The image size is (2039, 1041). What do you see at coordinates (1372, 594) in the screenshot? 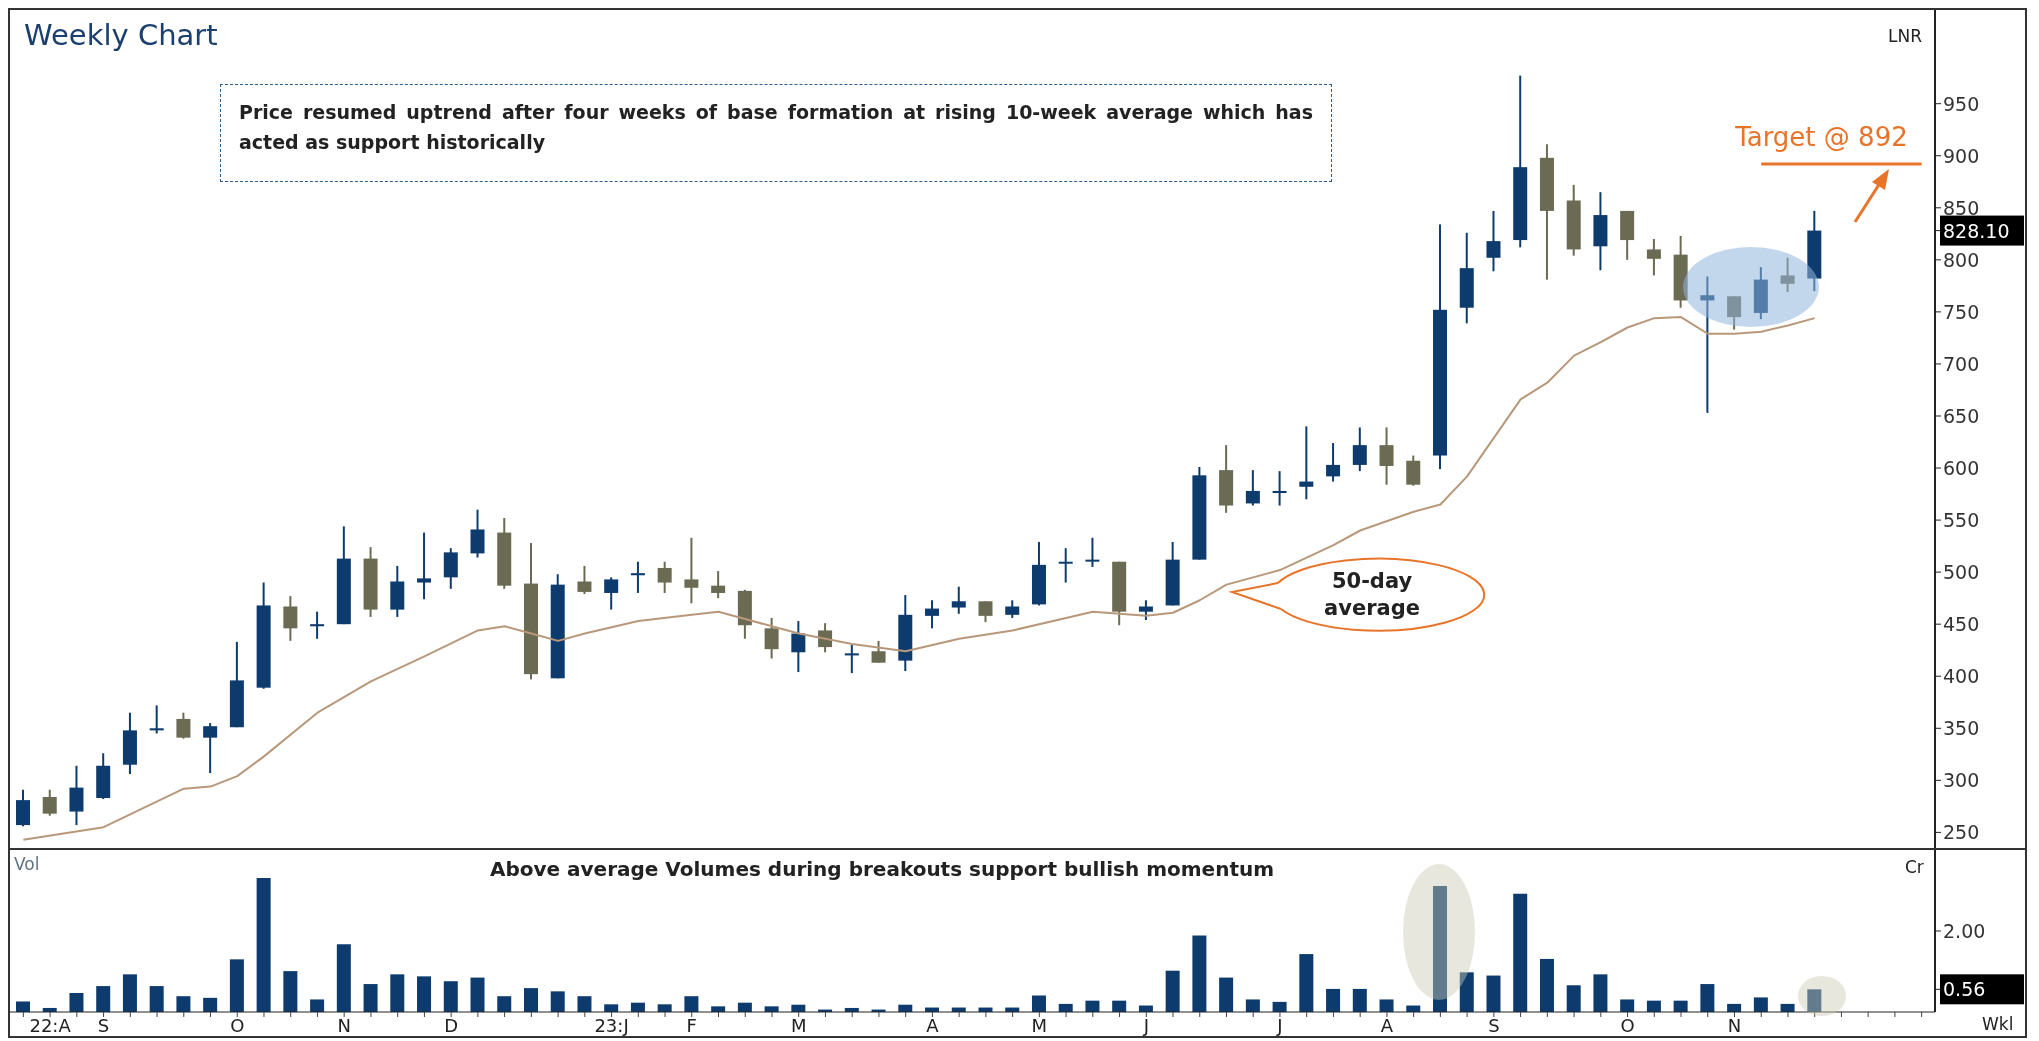
I see `annotation: 50-day average` at bounding box center [1372, 594].